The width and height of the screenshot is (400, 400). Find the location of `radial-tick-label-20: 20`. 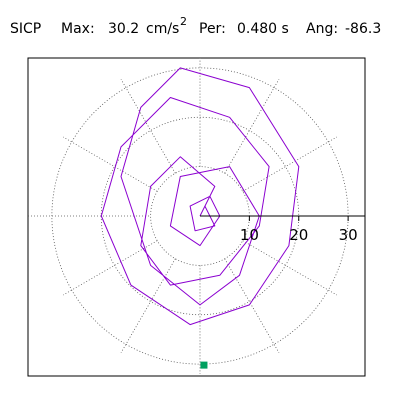

radial-tick-label-20: 20 is located at coordinates (298, 235).